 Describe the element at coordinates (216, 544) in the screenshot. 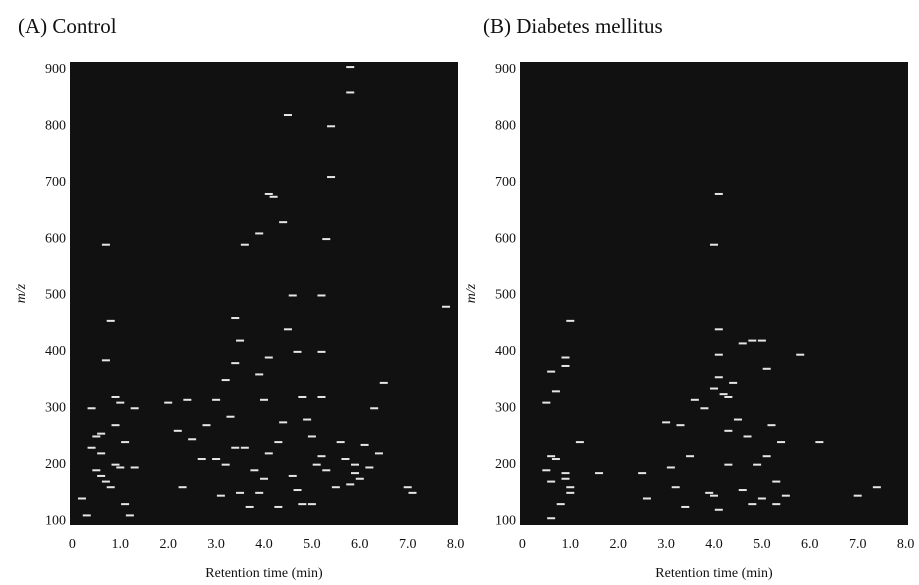

I see `x-tick-label: 3.0` at that location.